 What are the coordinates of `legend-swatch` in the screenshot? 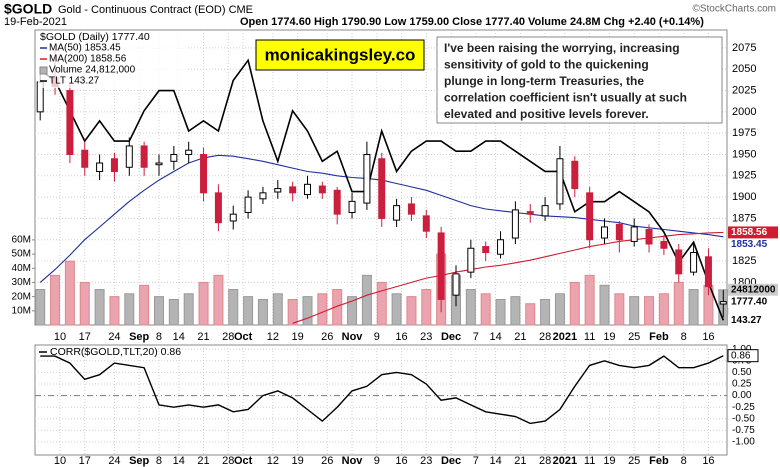 It's located at (43, 70).